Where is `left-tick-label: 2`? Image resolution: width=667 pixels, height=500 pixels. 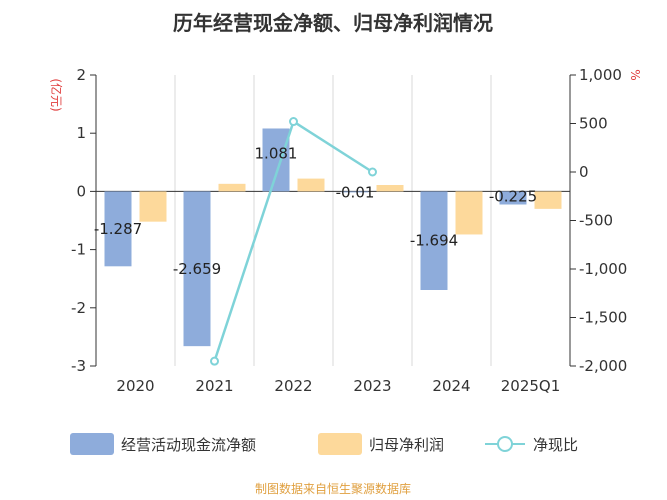
left-tick-label: 2 is located at coordinates (81, 75).